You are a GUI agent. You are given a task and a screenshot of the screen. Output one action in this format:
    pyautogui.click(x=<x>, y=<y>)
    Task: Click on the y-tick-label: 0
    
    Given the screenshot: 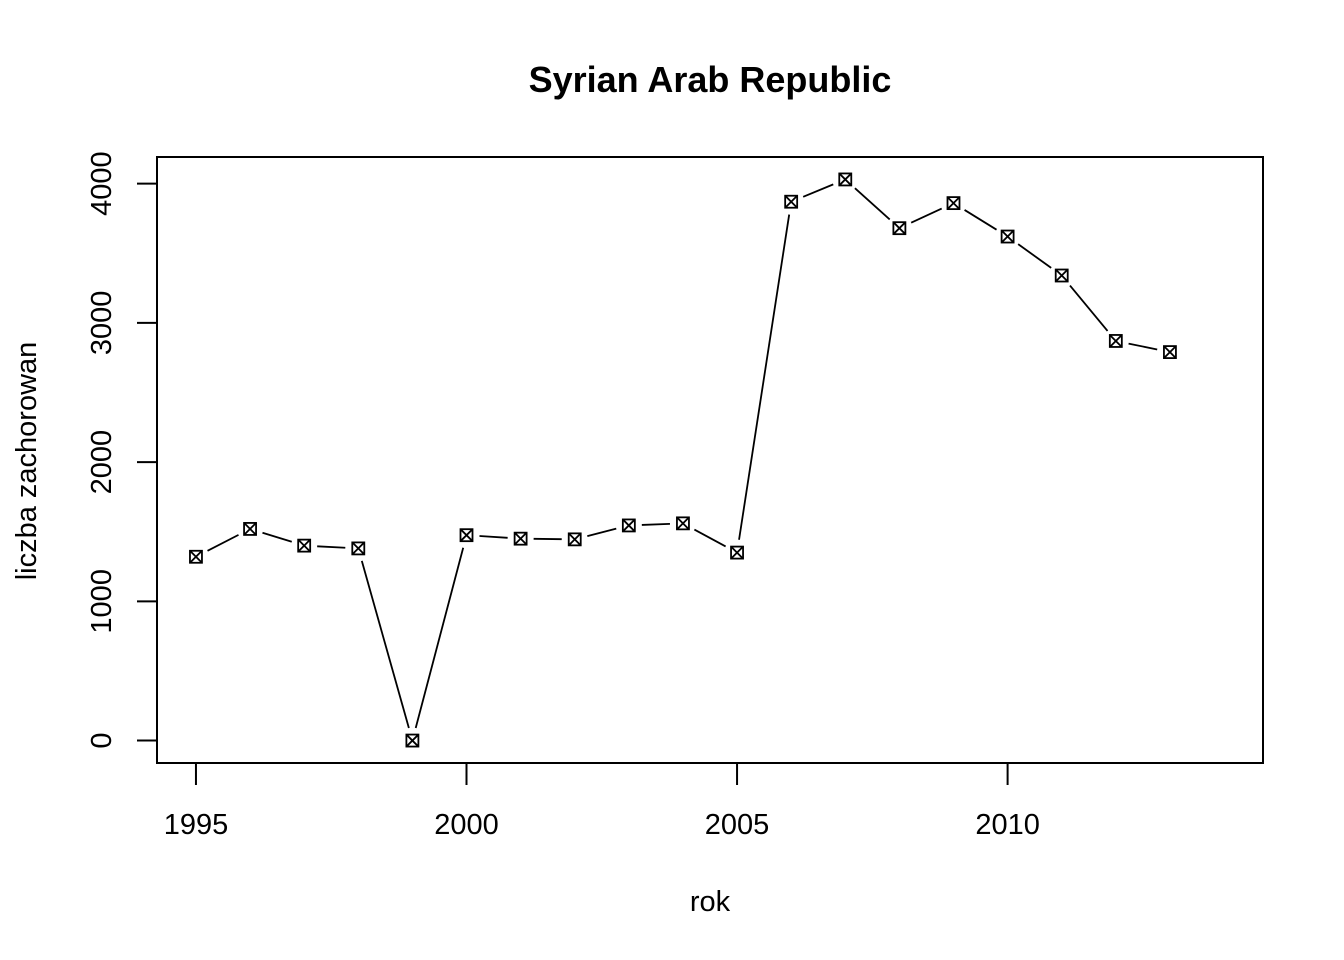 What is the action you would take?
    pyautogui.click(x=102, y=740)
    